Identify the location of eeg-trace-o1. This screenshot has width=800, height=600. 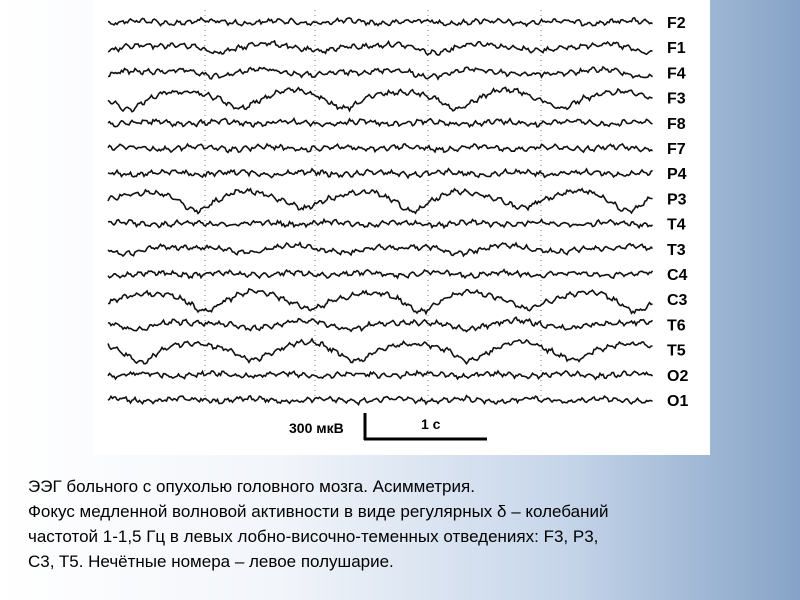
(380, 400).